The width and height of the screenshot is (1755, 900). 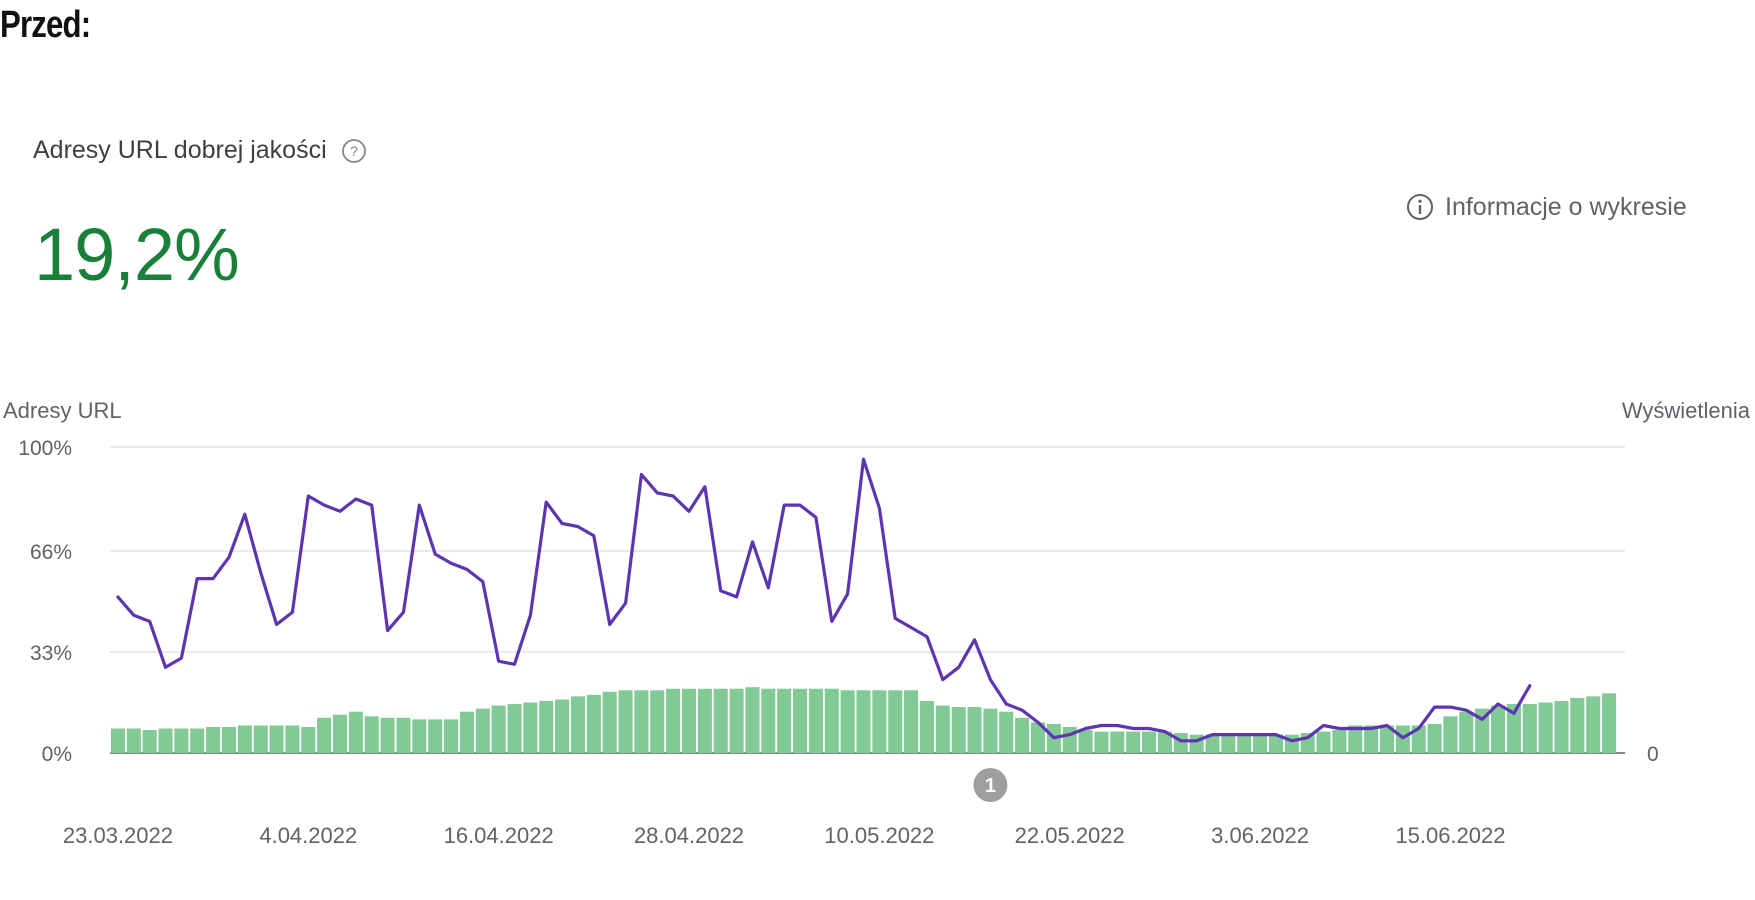 I want to click on y-tick-label-left: 33%, so click(x=51, y=653).